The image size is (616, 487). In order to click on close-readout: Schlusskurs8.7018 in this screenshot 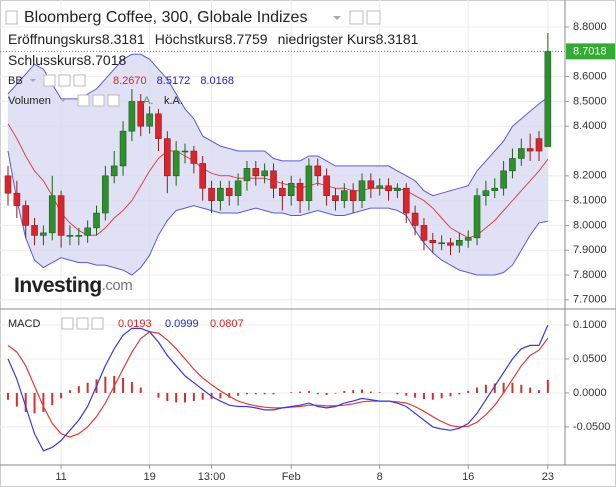, I will do `click(67, 60)`.